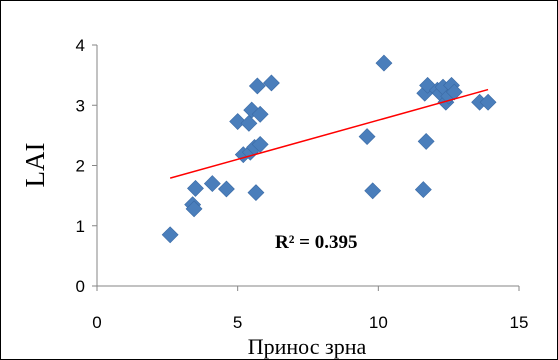 This screenshot has height=360, width=558. Describe the element at coordinates (519, 322) in the screenshot. I see `x-tick-label: 15` at that location.